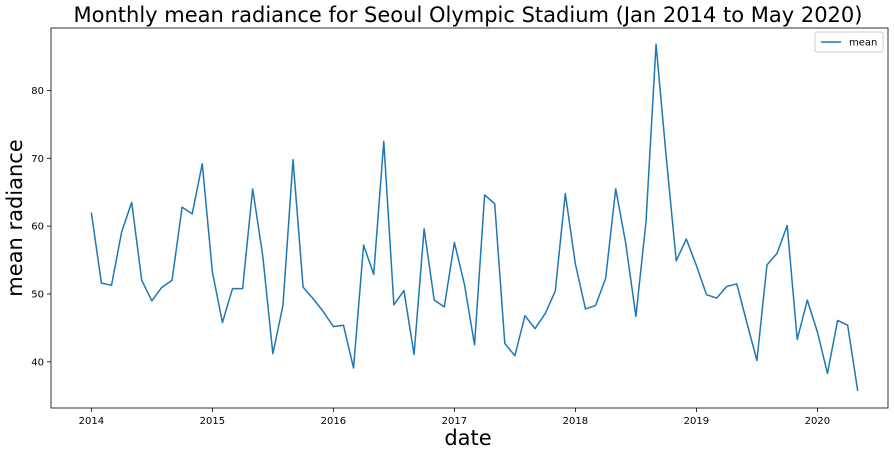 This screenshot has width=894, height=455. I want to click on y-axis: 40 50 60 70 80, so click(41, 227).